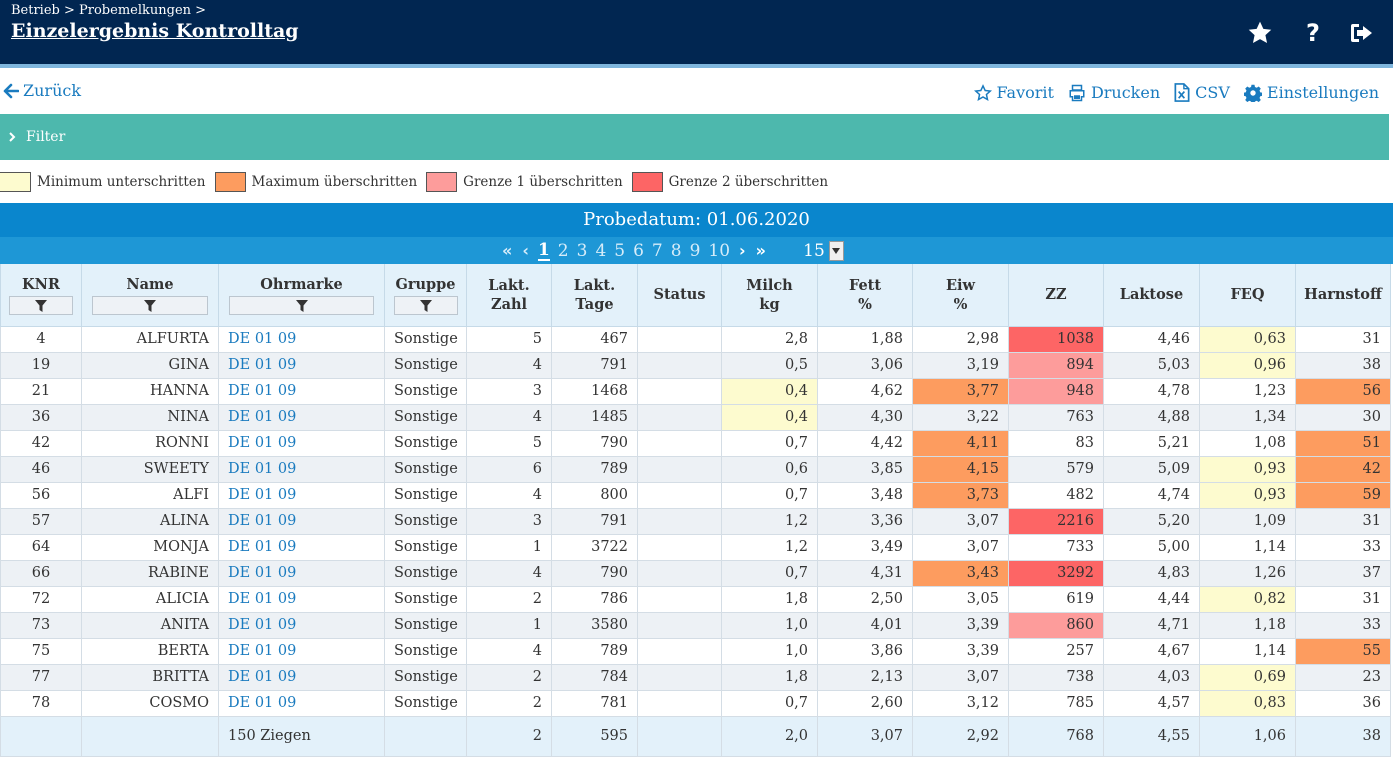 The height and width of the screenshot is (759, 1393). Describe the element at coordinates (1343, 295) in the screenshot. I see `column-harnstoff: Harnstoff` at that location.